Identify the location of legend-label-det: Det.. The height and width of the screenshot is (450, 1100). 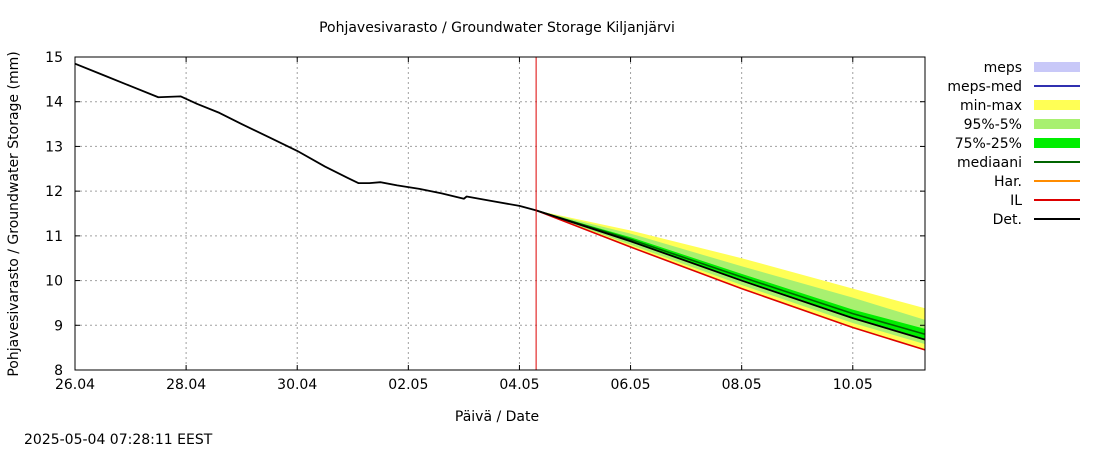
(1007, 220).